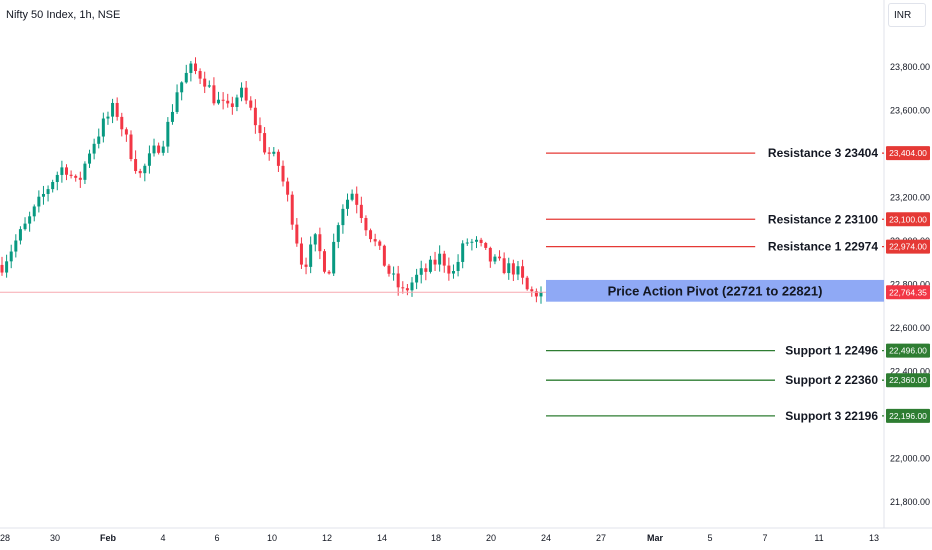 The width and height of the screenshot is (932, 550). I want to click on x-tick-label: 13, so click(874, 538).